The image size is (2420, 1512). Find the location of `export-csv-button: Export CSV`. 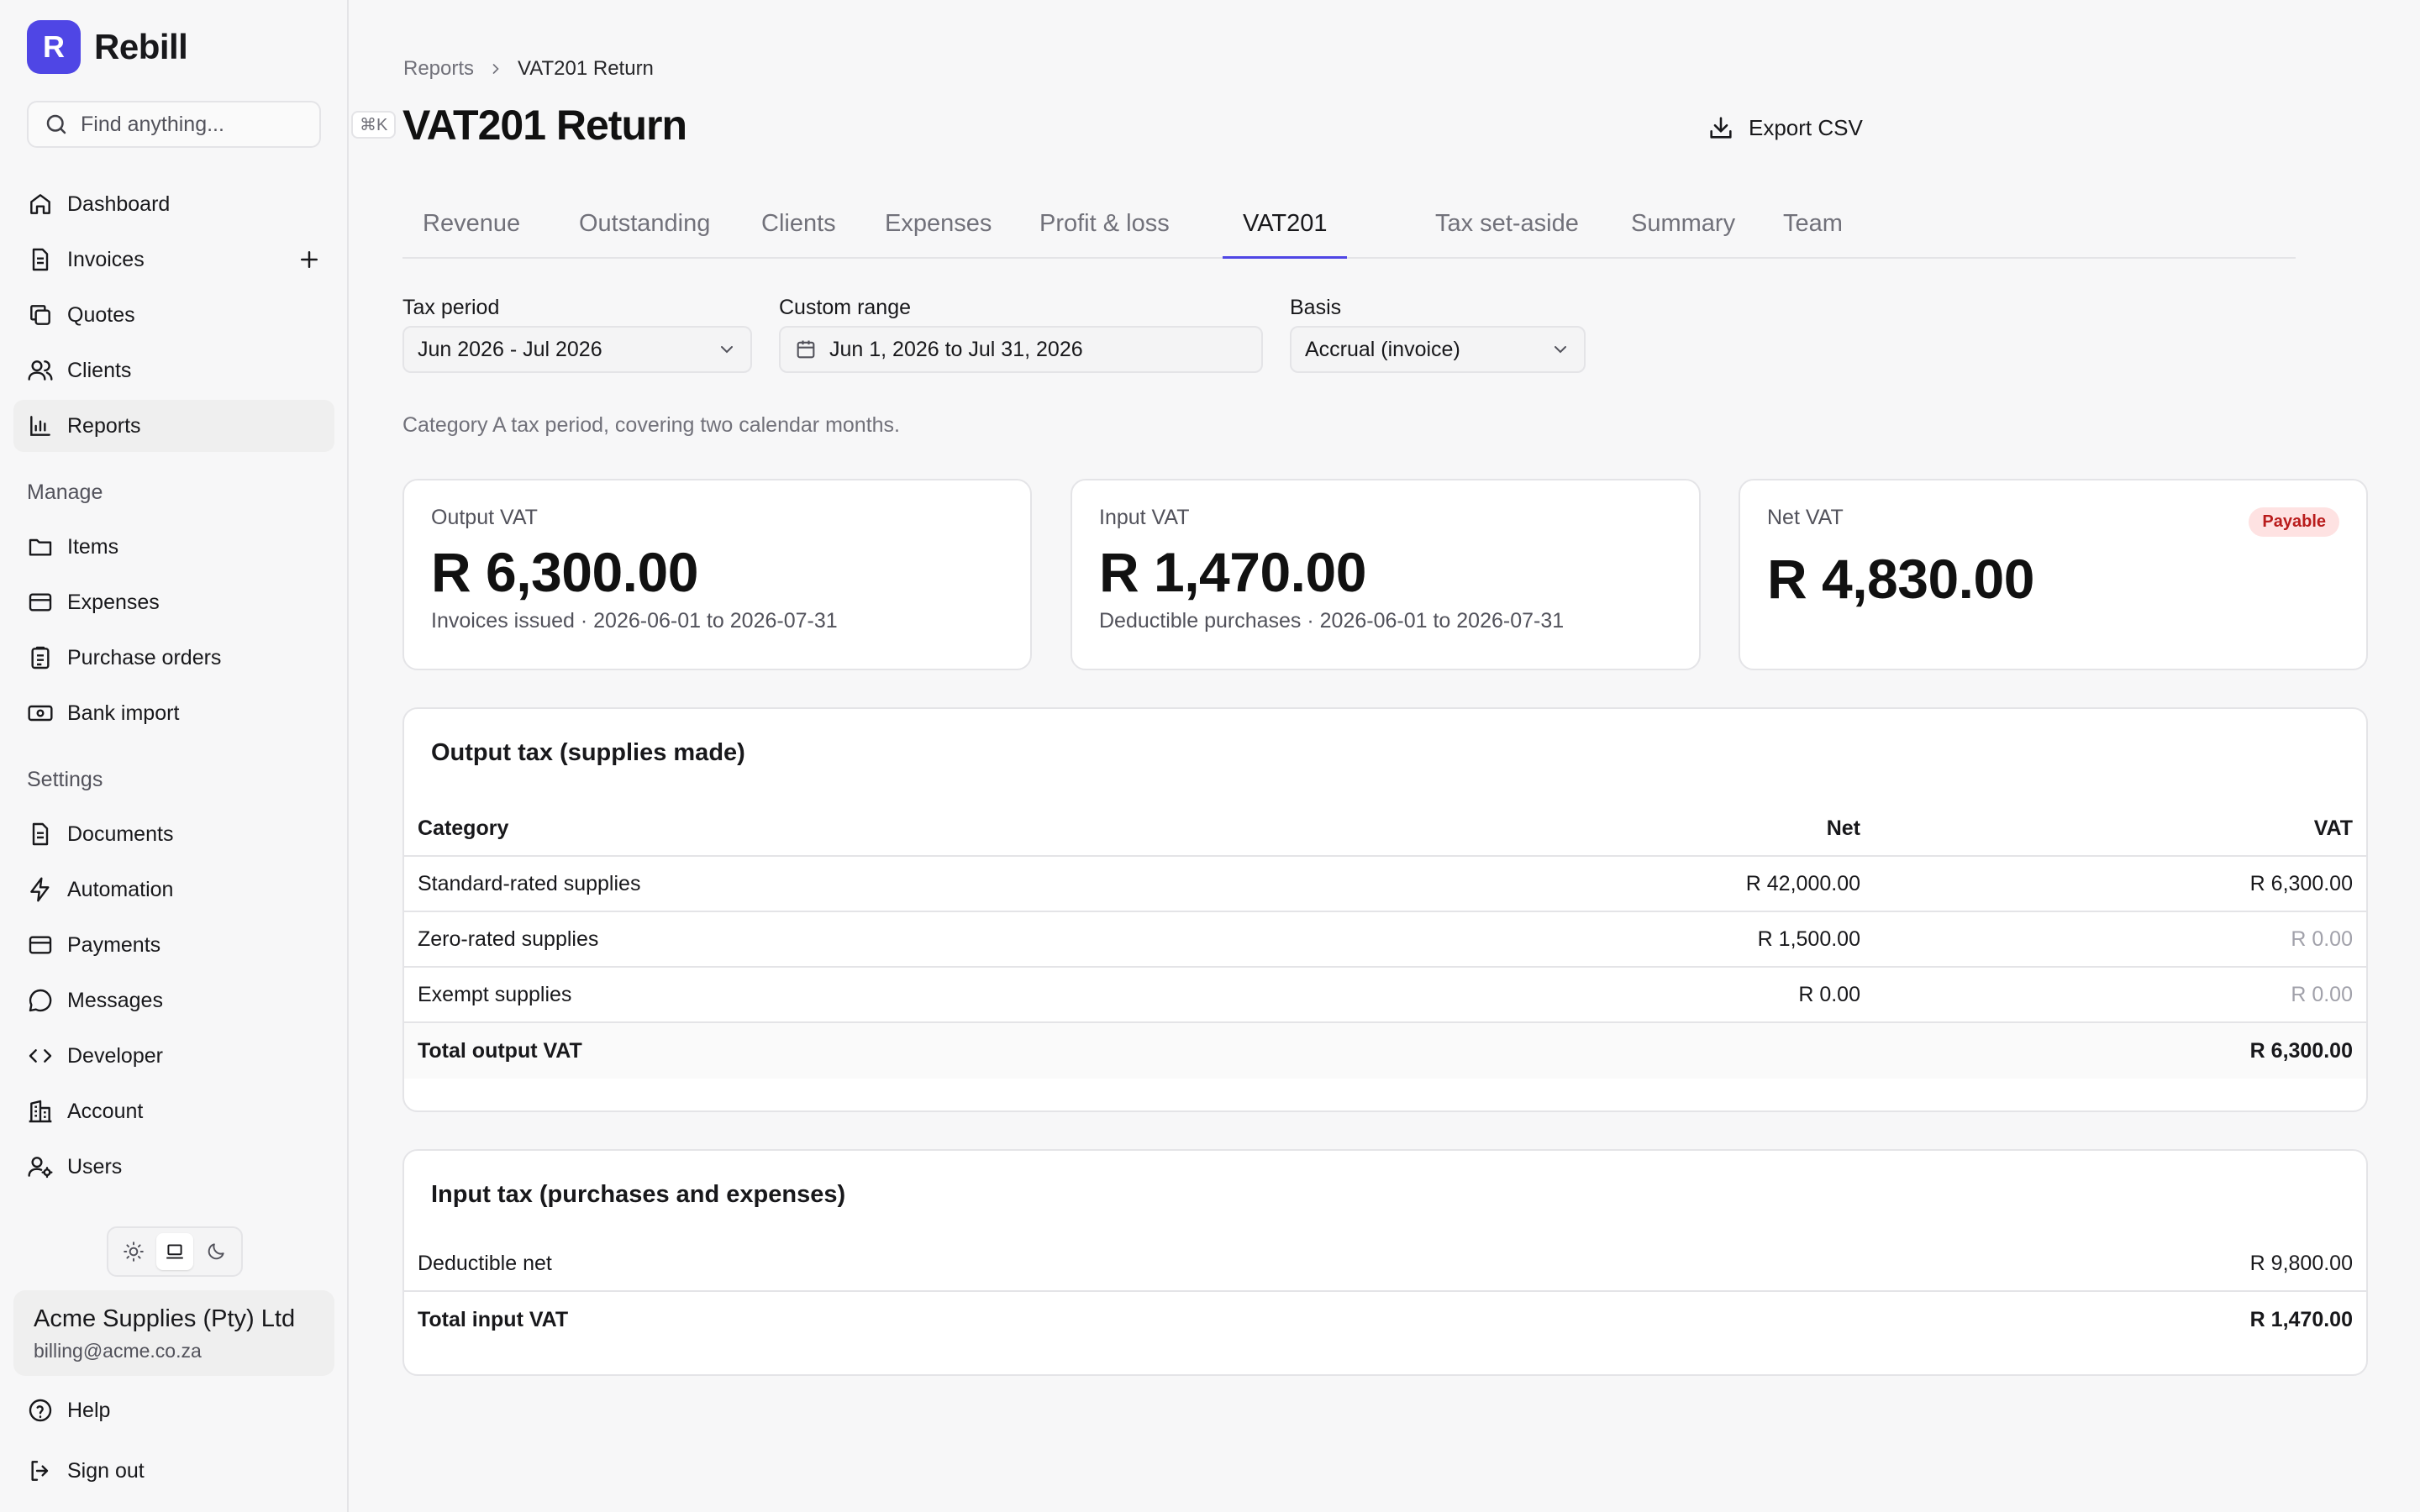

export-csv-button: Export CSV is located at coordinates (1785, 127).